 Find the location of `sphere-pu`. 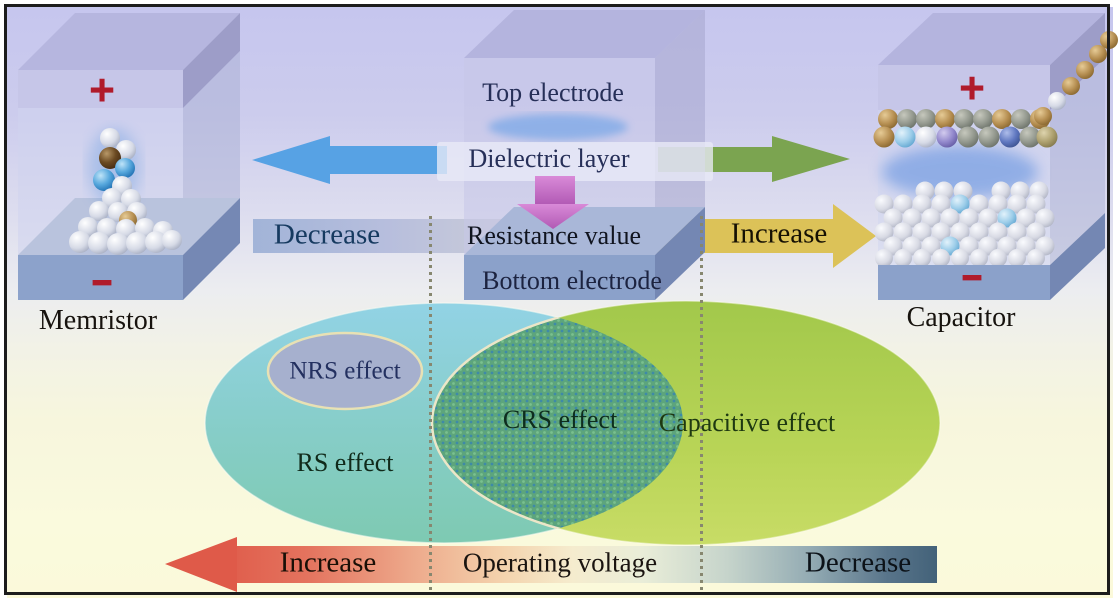

sphere-pu is located at coordinates (947, 137).